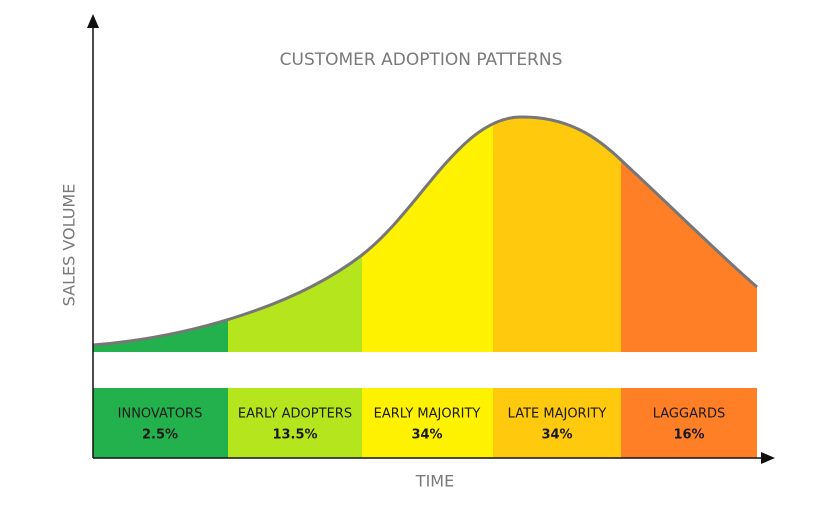 The width and height of the screenshot is (831, 516). What do you see at coordinates (427, 423) in the screenshot?
I see `band-early-majority` at bounding box center [427, 423].